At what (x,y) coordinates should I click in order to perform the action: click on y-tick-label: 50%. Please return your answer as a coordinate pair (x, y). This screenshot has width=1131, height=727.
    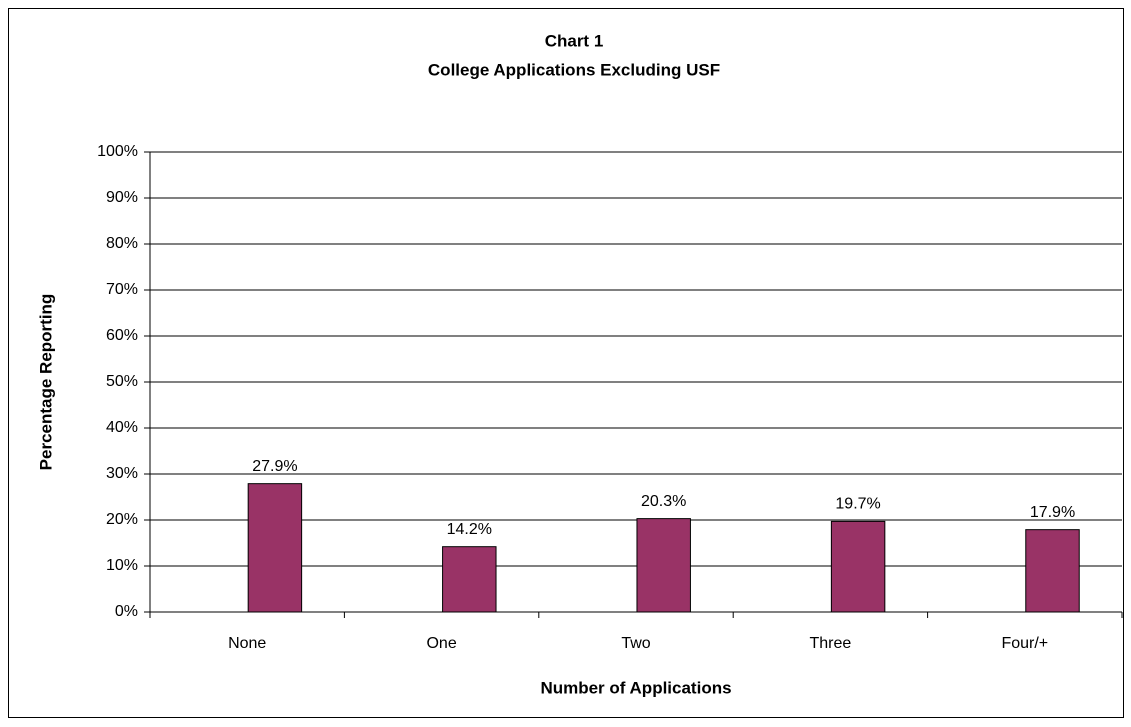
    Looking at the image, I should click on (122, 381).